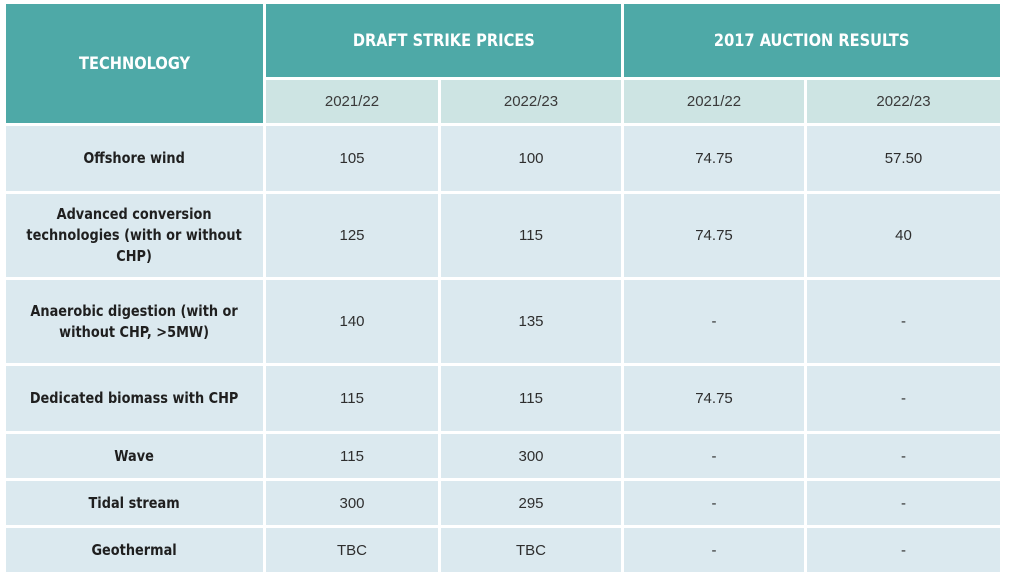 This screenshot has height=576, width=1010. I want to click on table-row: Geothermal TBC TBC - -, so click(503, 550).